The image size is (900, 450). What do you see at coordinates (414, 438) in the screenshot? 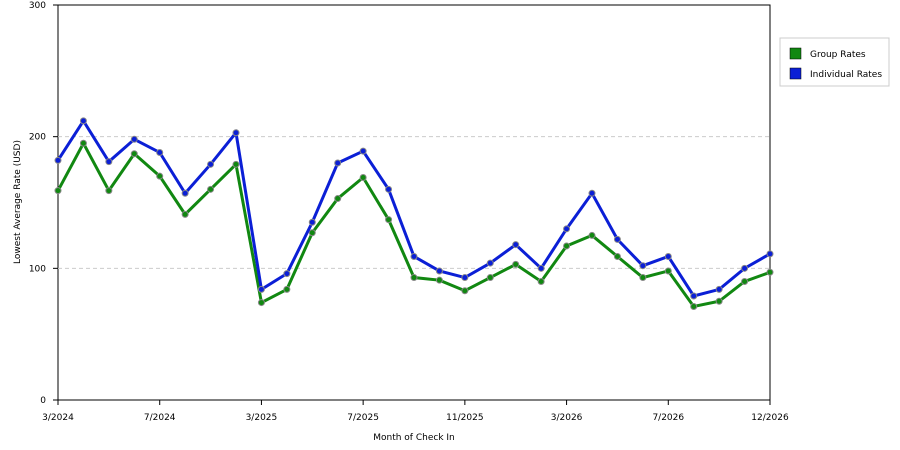
I see `x-axis-label: Month of Check In` at bounding box center [414, 438].